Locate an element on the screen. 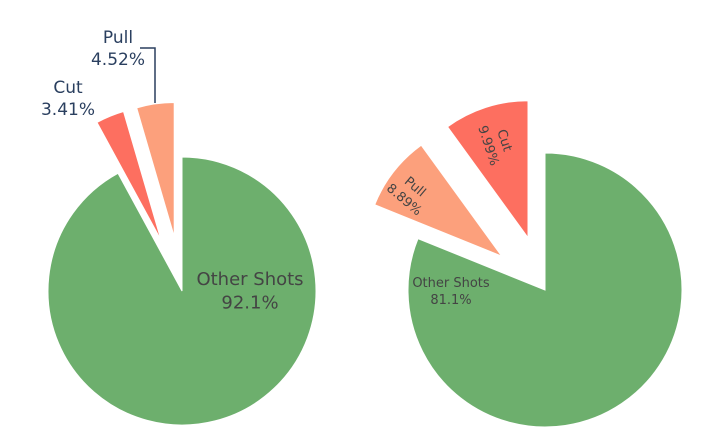 The image size is (722, 438). slice-label: Cut 3.41% is located at coordinates (68, 99).